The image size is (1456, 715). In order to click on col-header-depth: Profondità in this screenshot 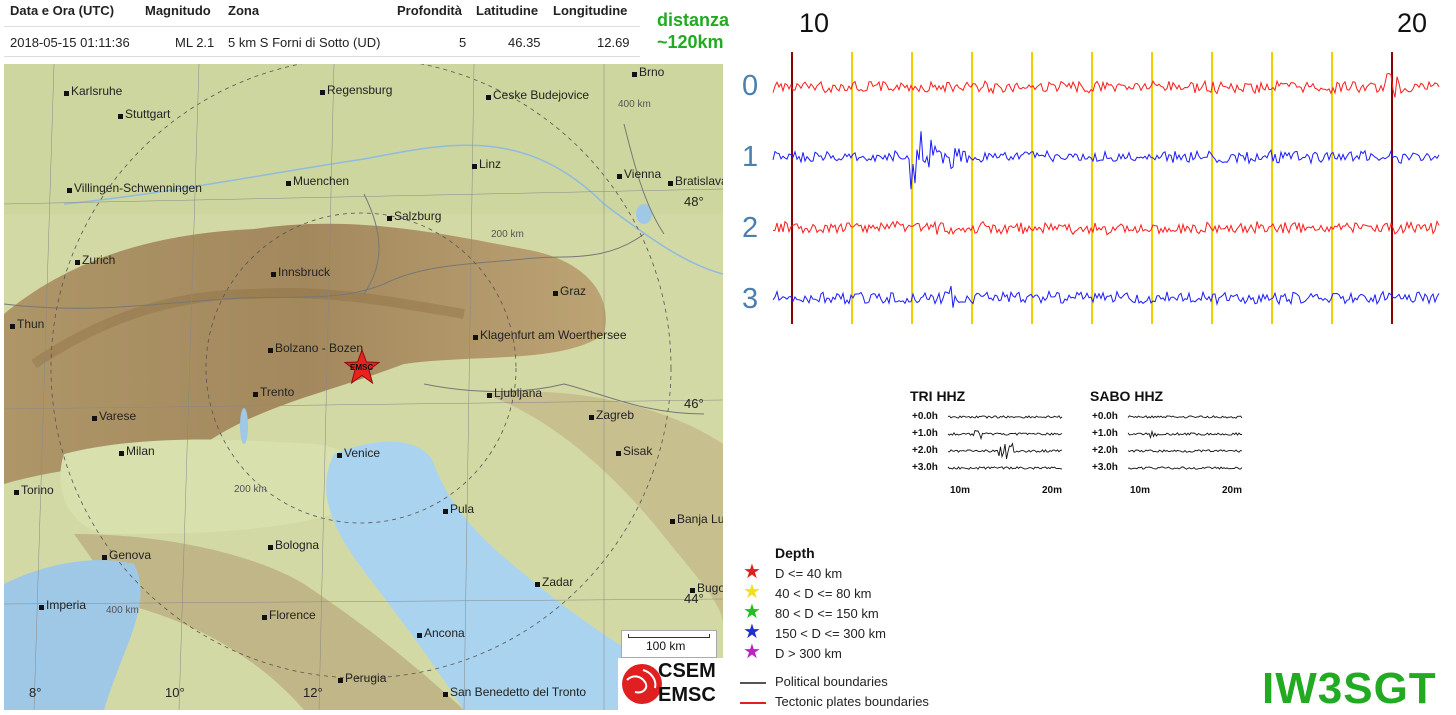, I will do `click(429, 10)`.